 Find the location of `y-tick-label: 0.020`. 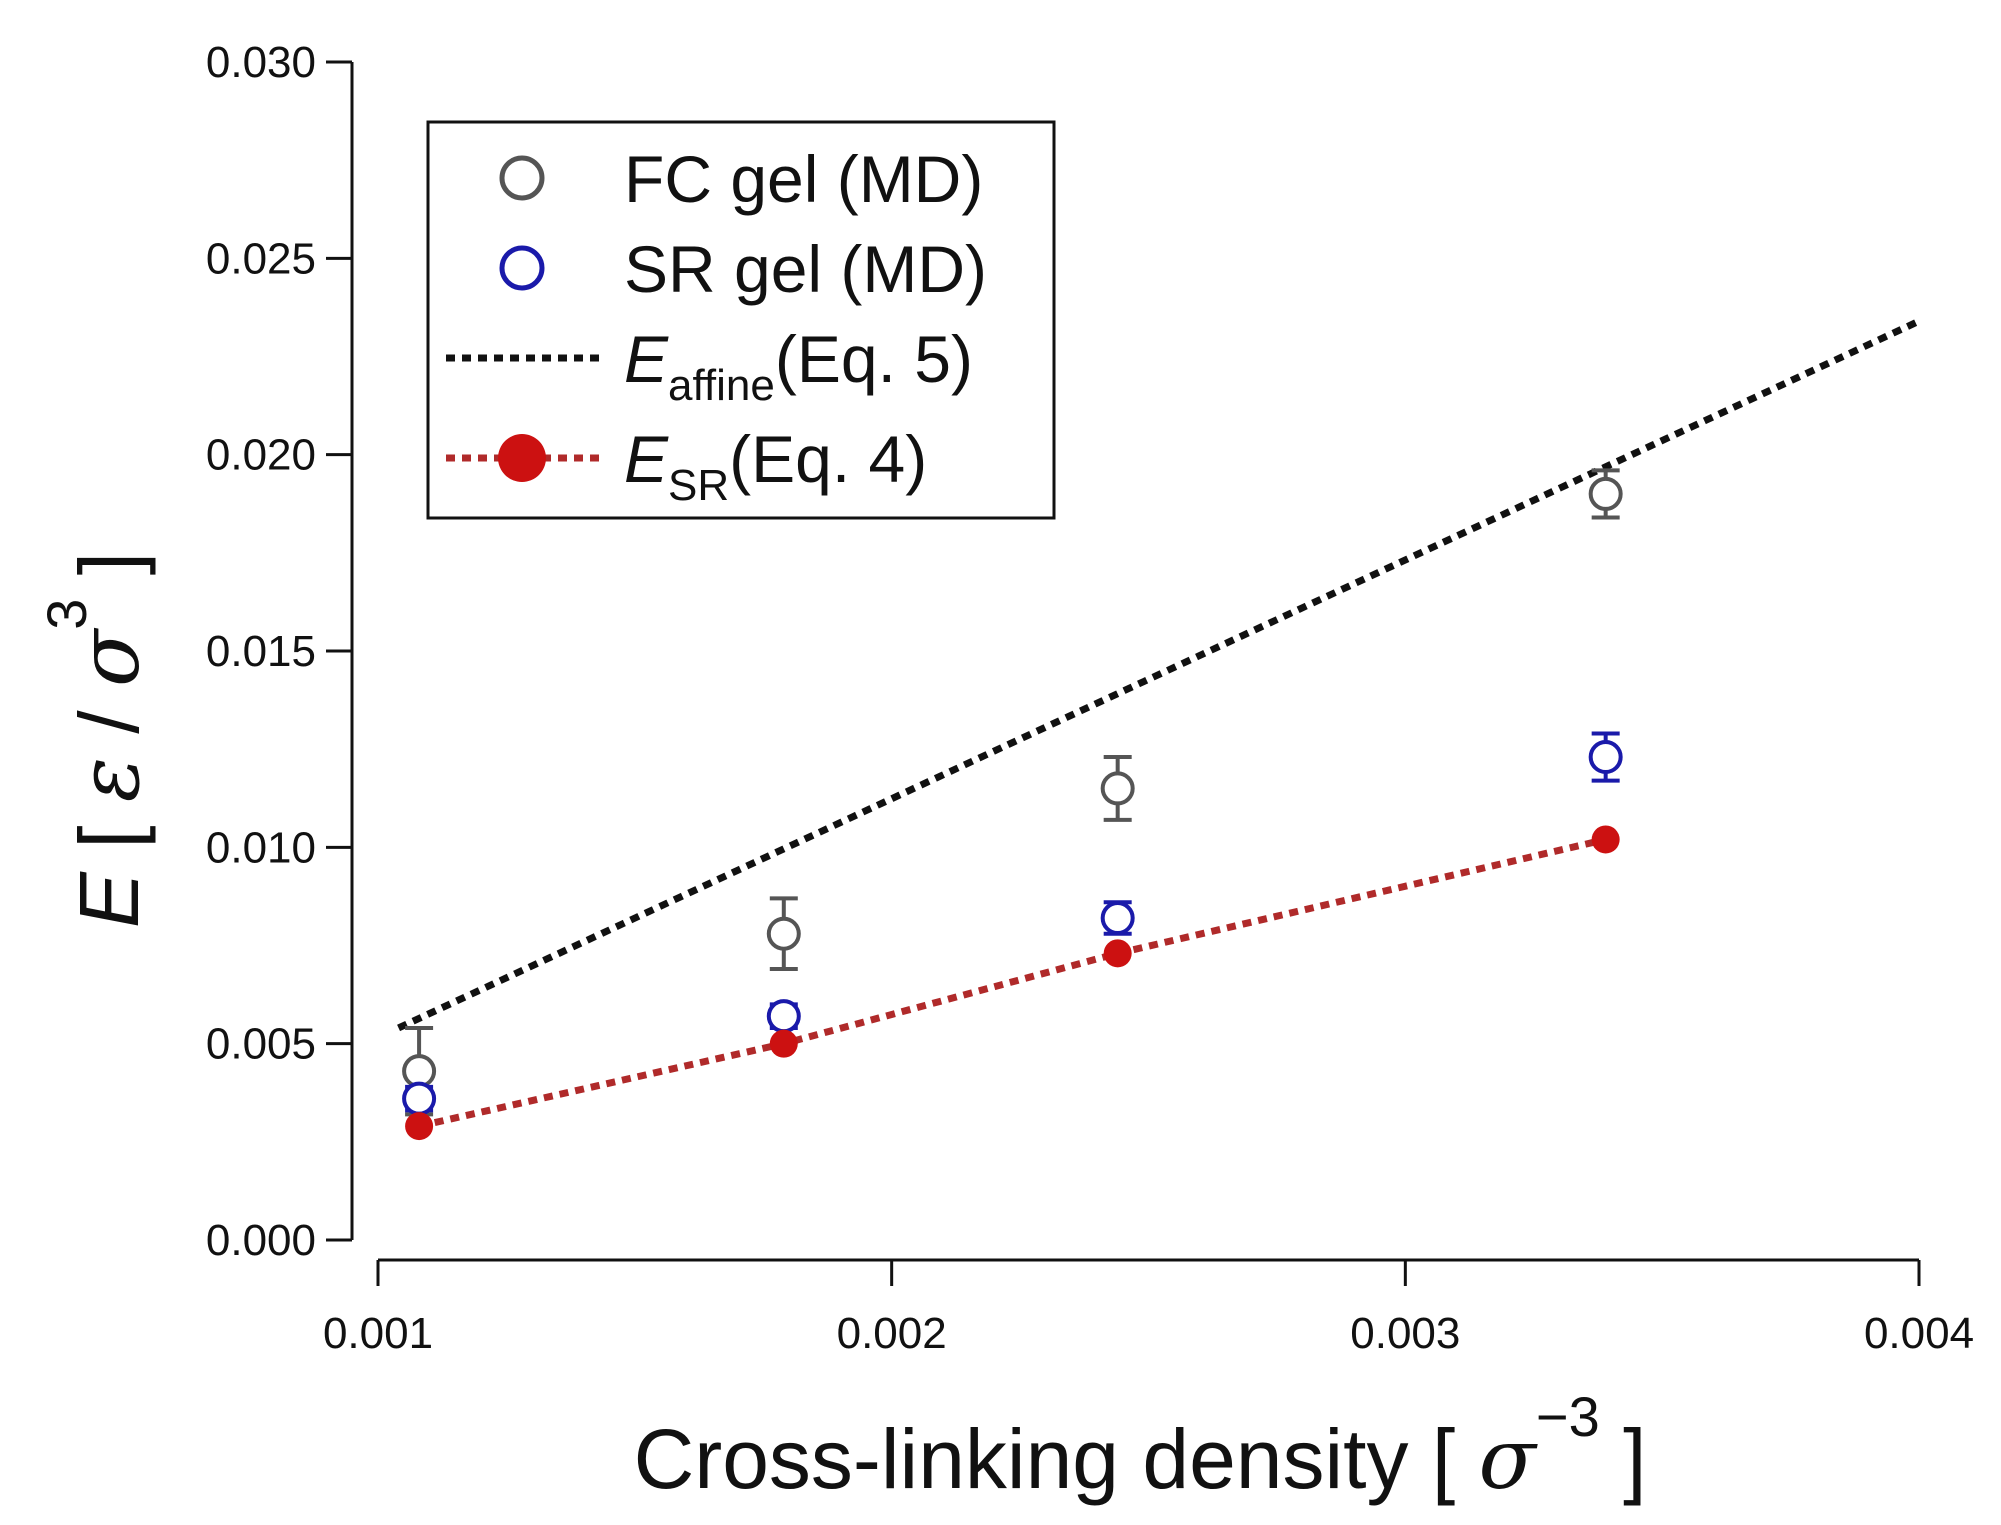

y-tick-label: 0.020 is located at coordinates (261, 455).